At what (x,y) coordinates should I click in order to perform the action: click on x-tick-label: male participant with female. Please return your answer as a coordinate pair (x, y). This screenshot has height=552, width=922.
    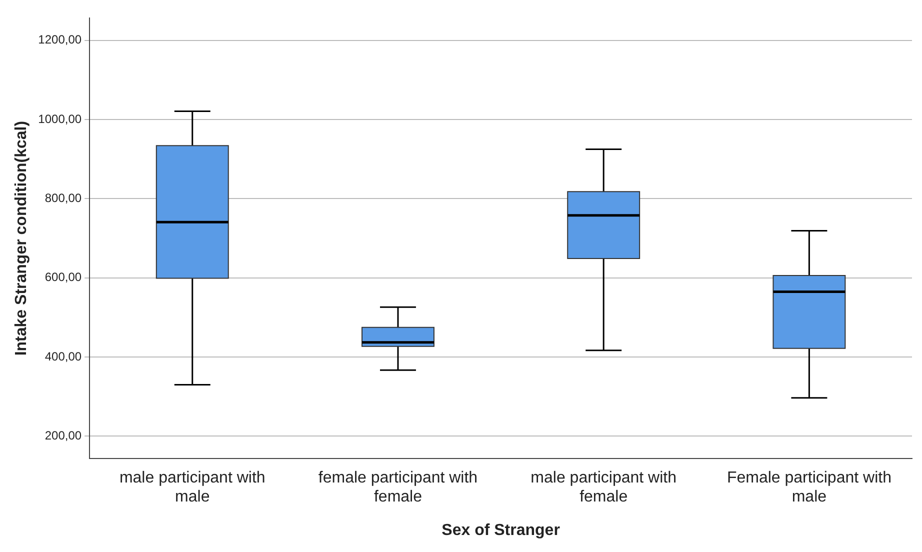
    Looking at the image, I should click on (603, 487).